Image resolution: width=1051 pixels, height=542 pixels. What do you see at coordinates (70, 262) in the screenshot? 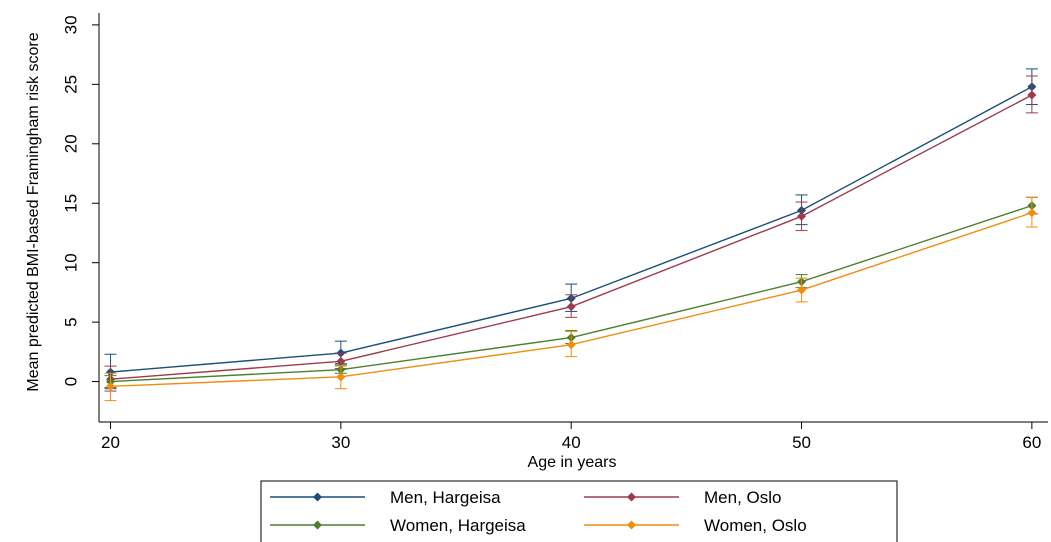
I see `y-tick-label: 10` at bounding box center [70, 262].